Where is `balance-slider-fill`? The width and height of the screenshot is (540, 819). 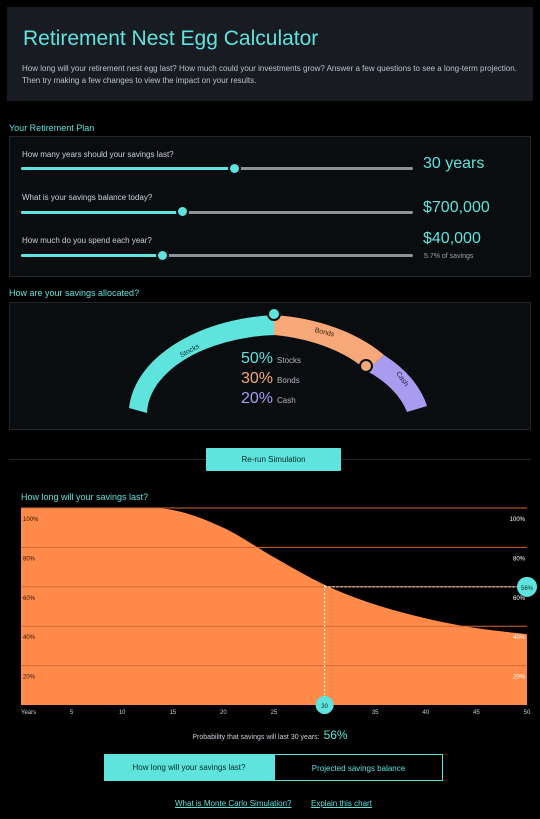
balance-slider-fill is located at coordinates (102, 212).